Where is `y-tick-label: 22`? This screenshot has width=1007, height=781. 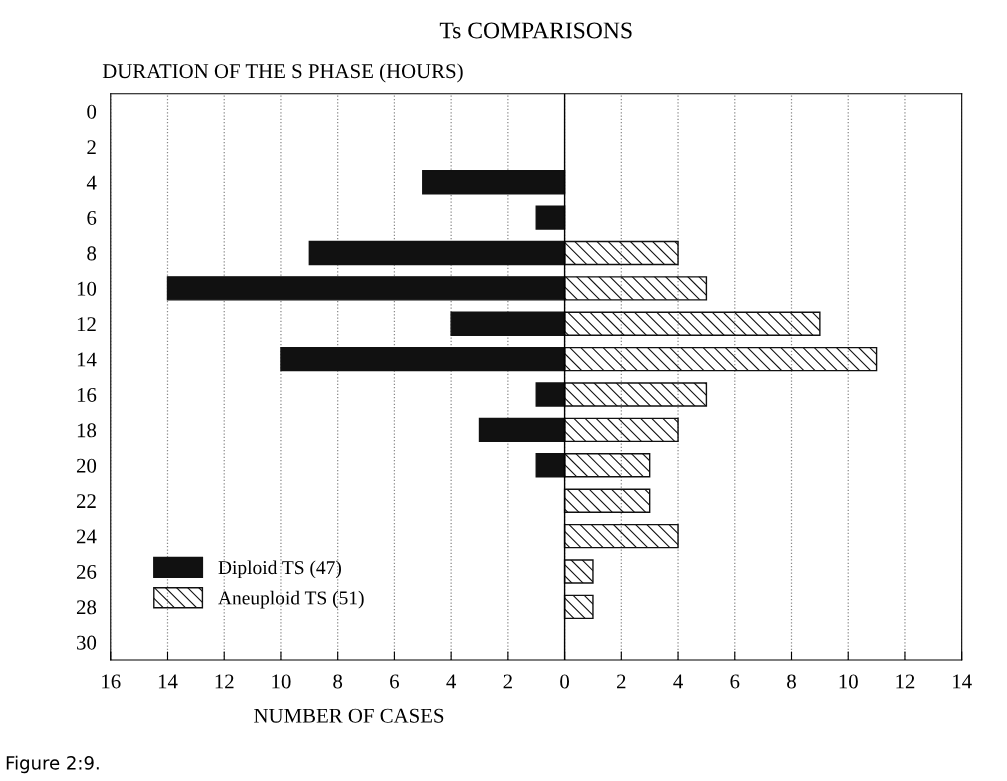 y-tick-label: 22 is located at coordinates (86, 501).